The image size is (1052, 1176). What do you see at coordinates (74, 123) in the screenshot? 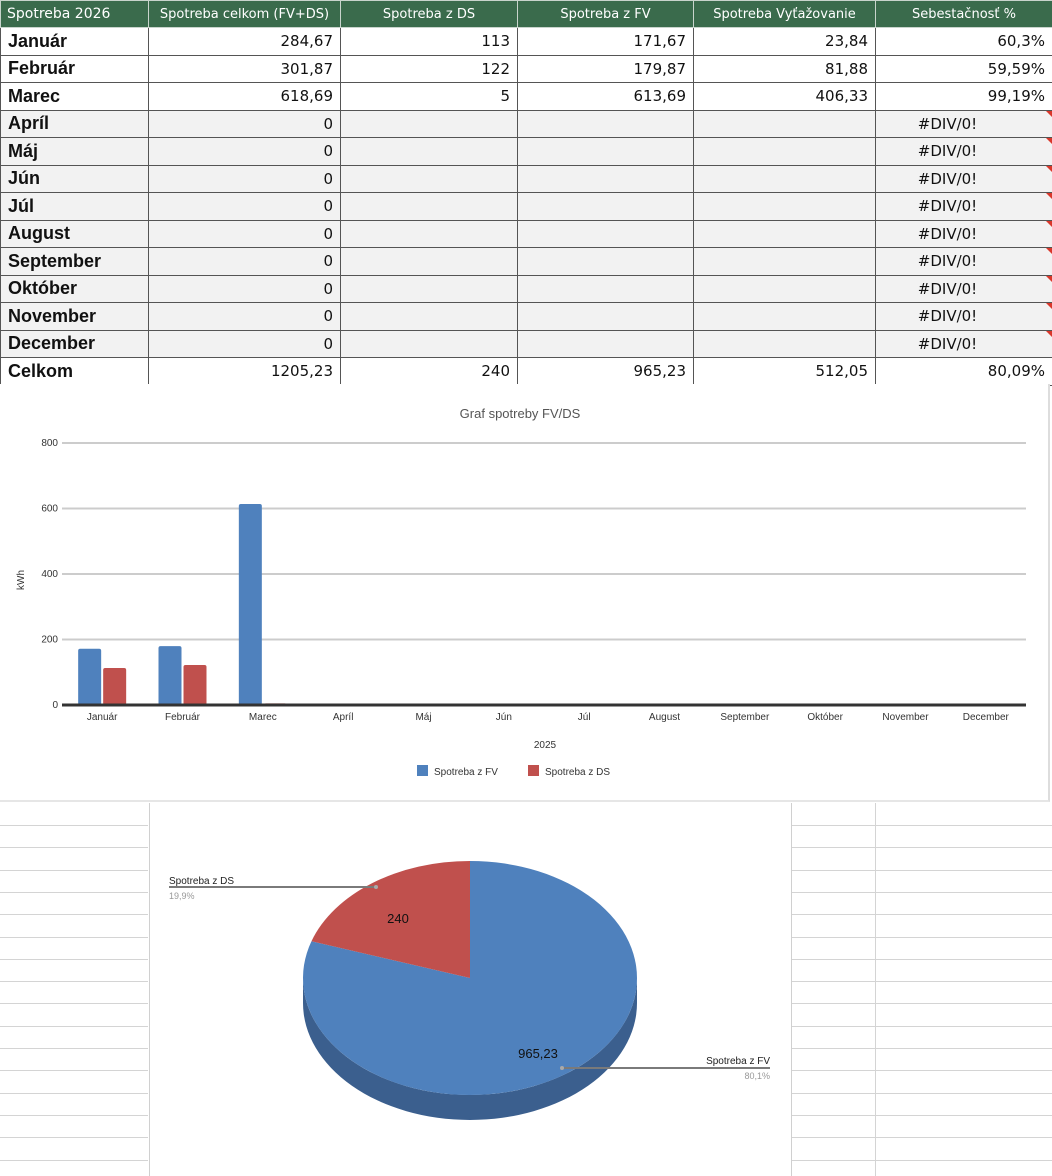
I see `cell-month: Apríl` at bounding box center [74, 123].